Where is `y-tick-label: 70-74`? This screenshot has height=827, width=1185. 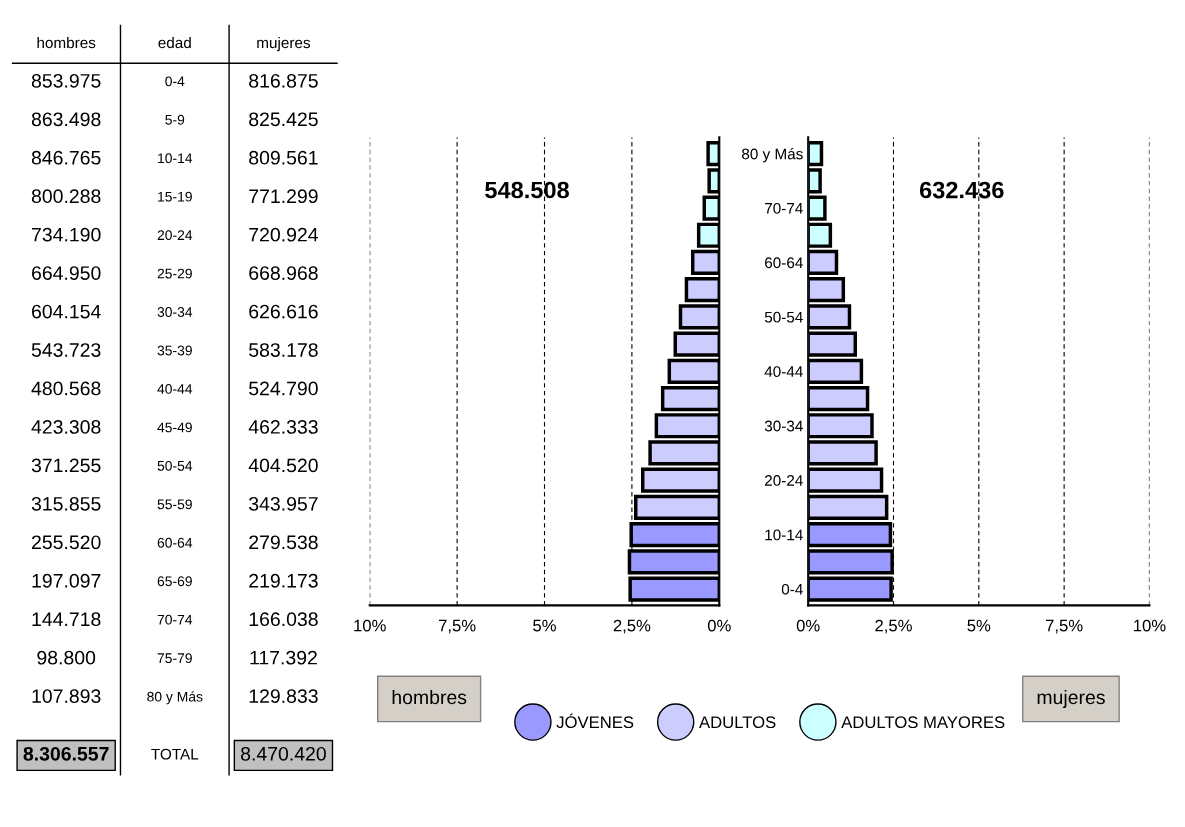 y-tick-label: 70-74 is located at coordinates (784, 208).